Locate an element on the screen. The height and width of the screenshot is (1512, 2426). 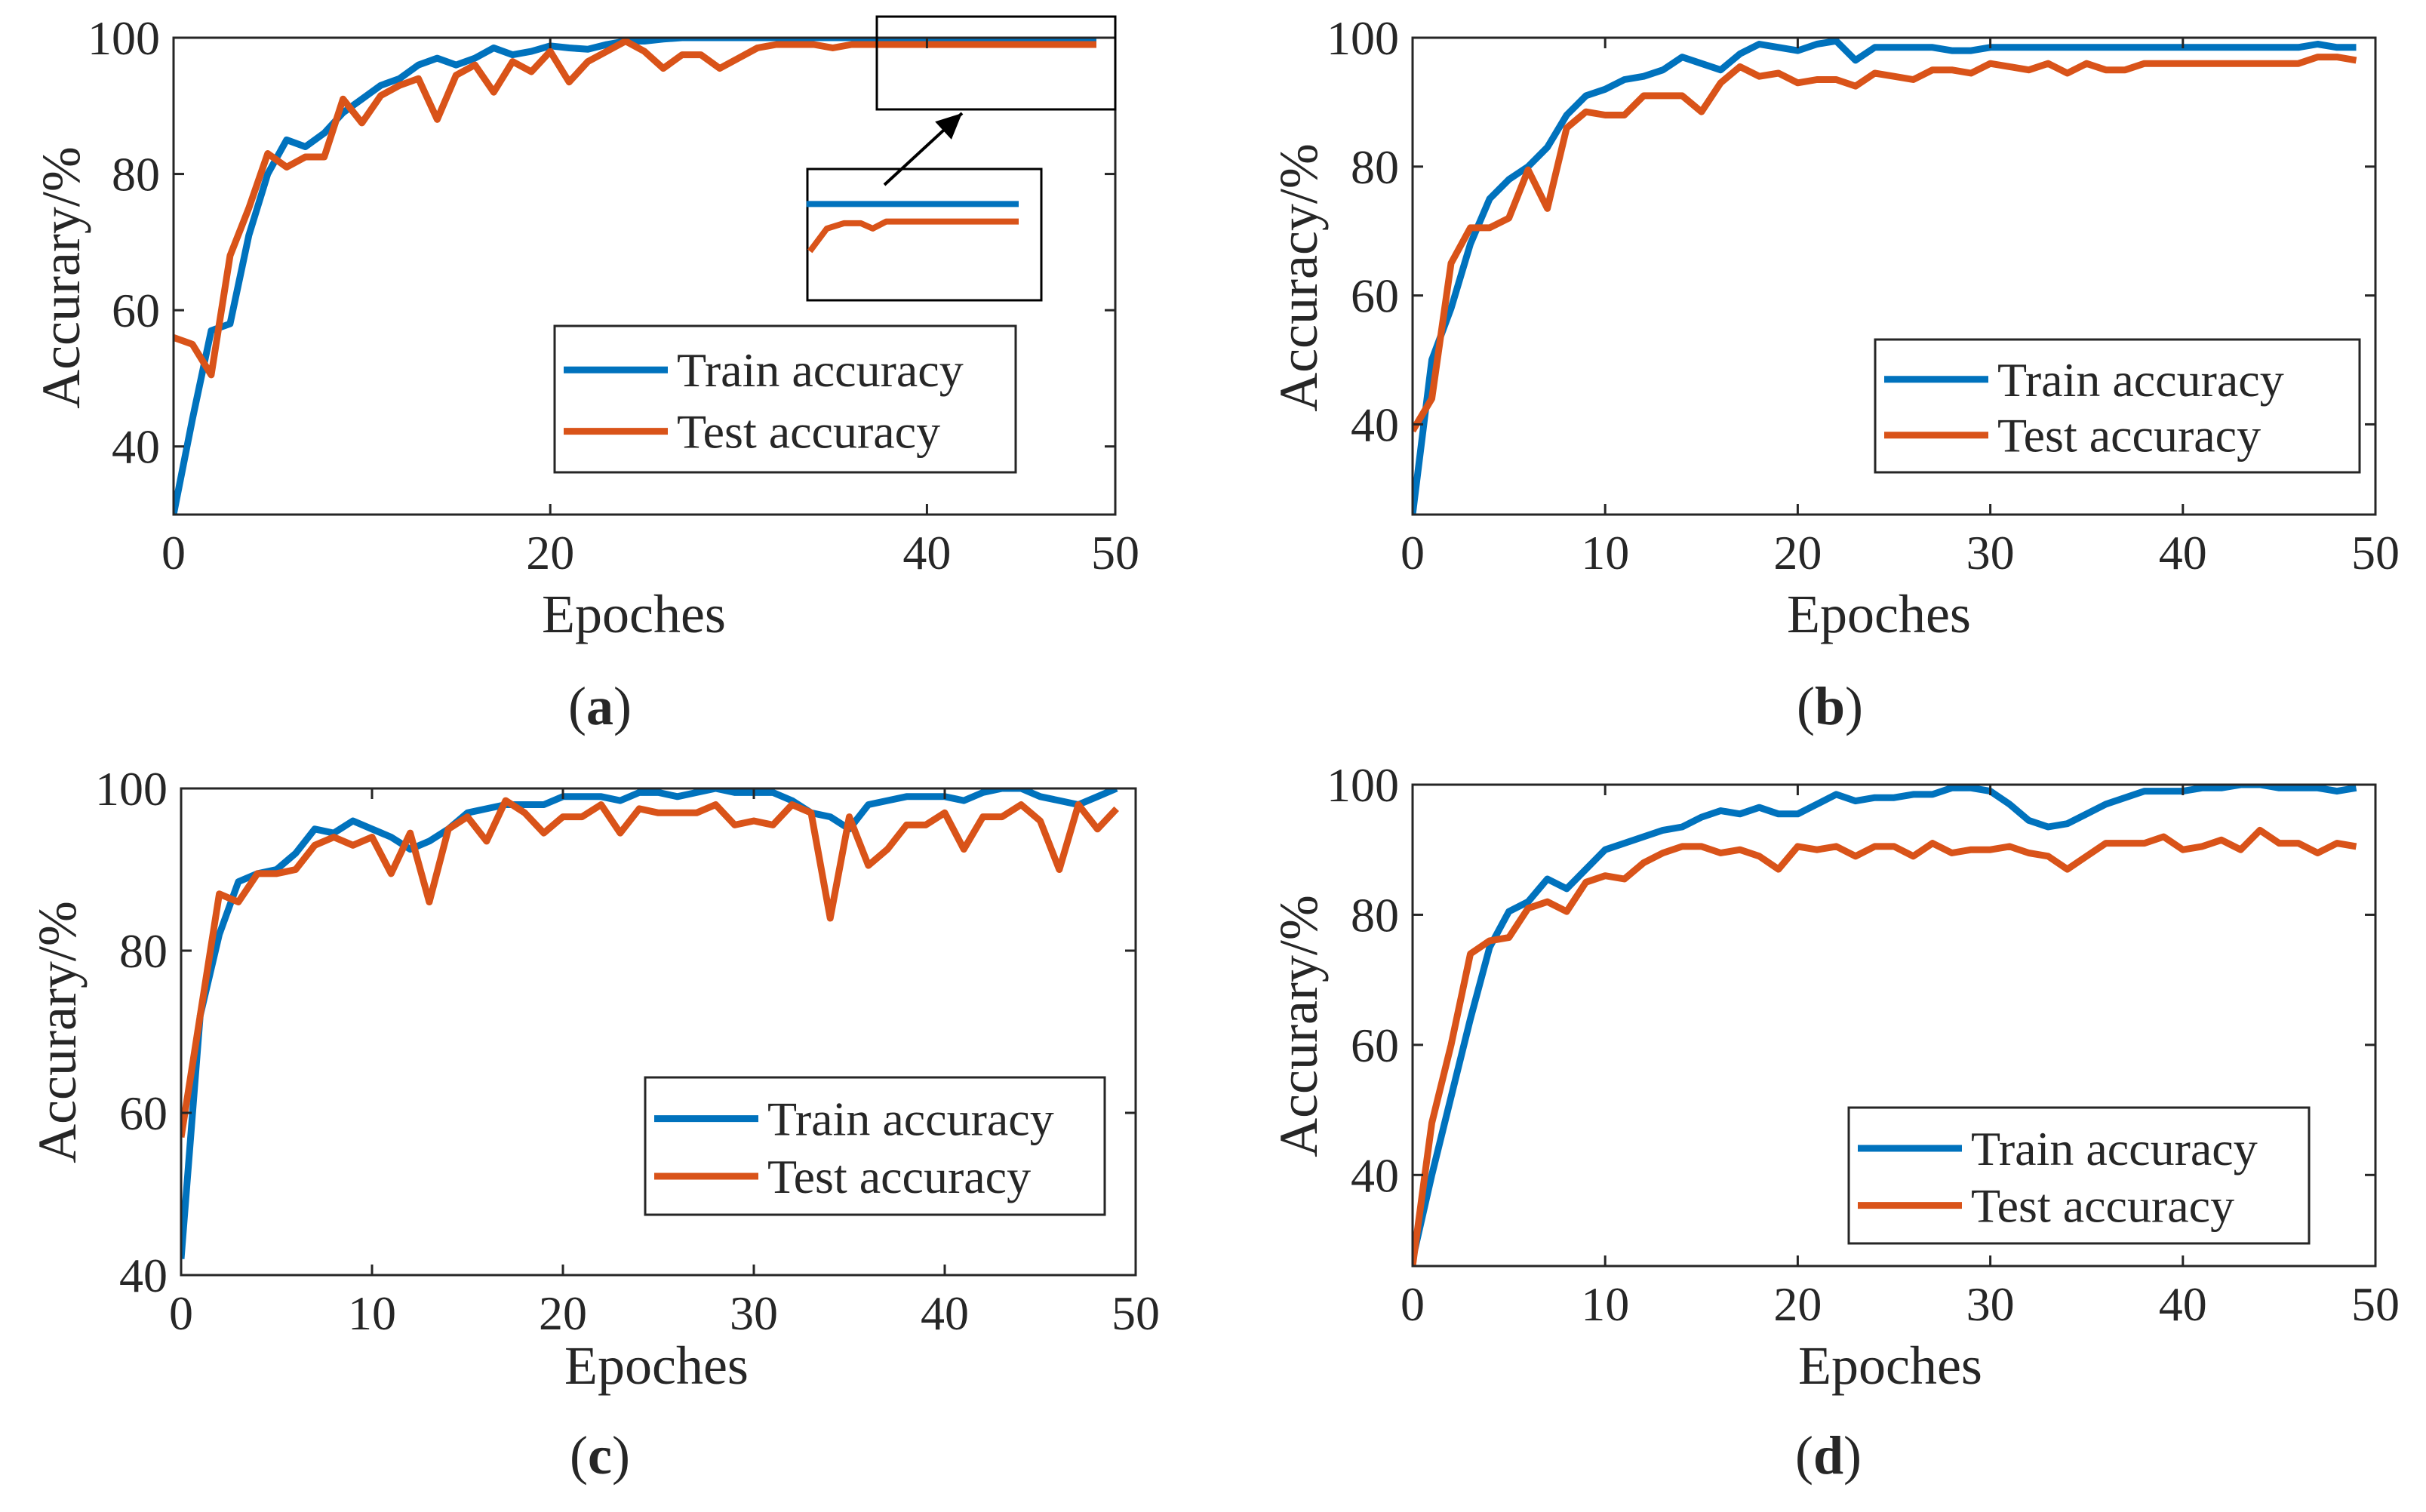
panel-letter: b is located at coordinates (1830, 706).